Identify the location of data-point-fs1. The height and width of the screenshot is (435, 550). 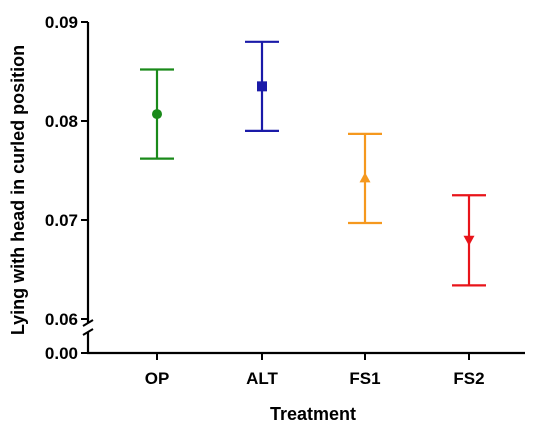
(365, 177).